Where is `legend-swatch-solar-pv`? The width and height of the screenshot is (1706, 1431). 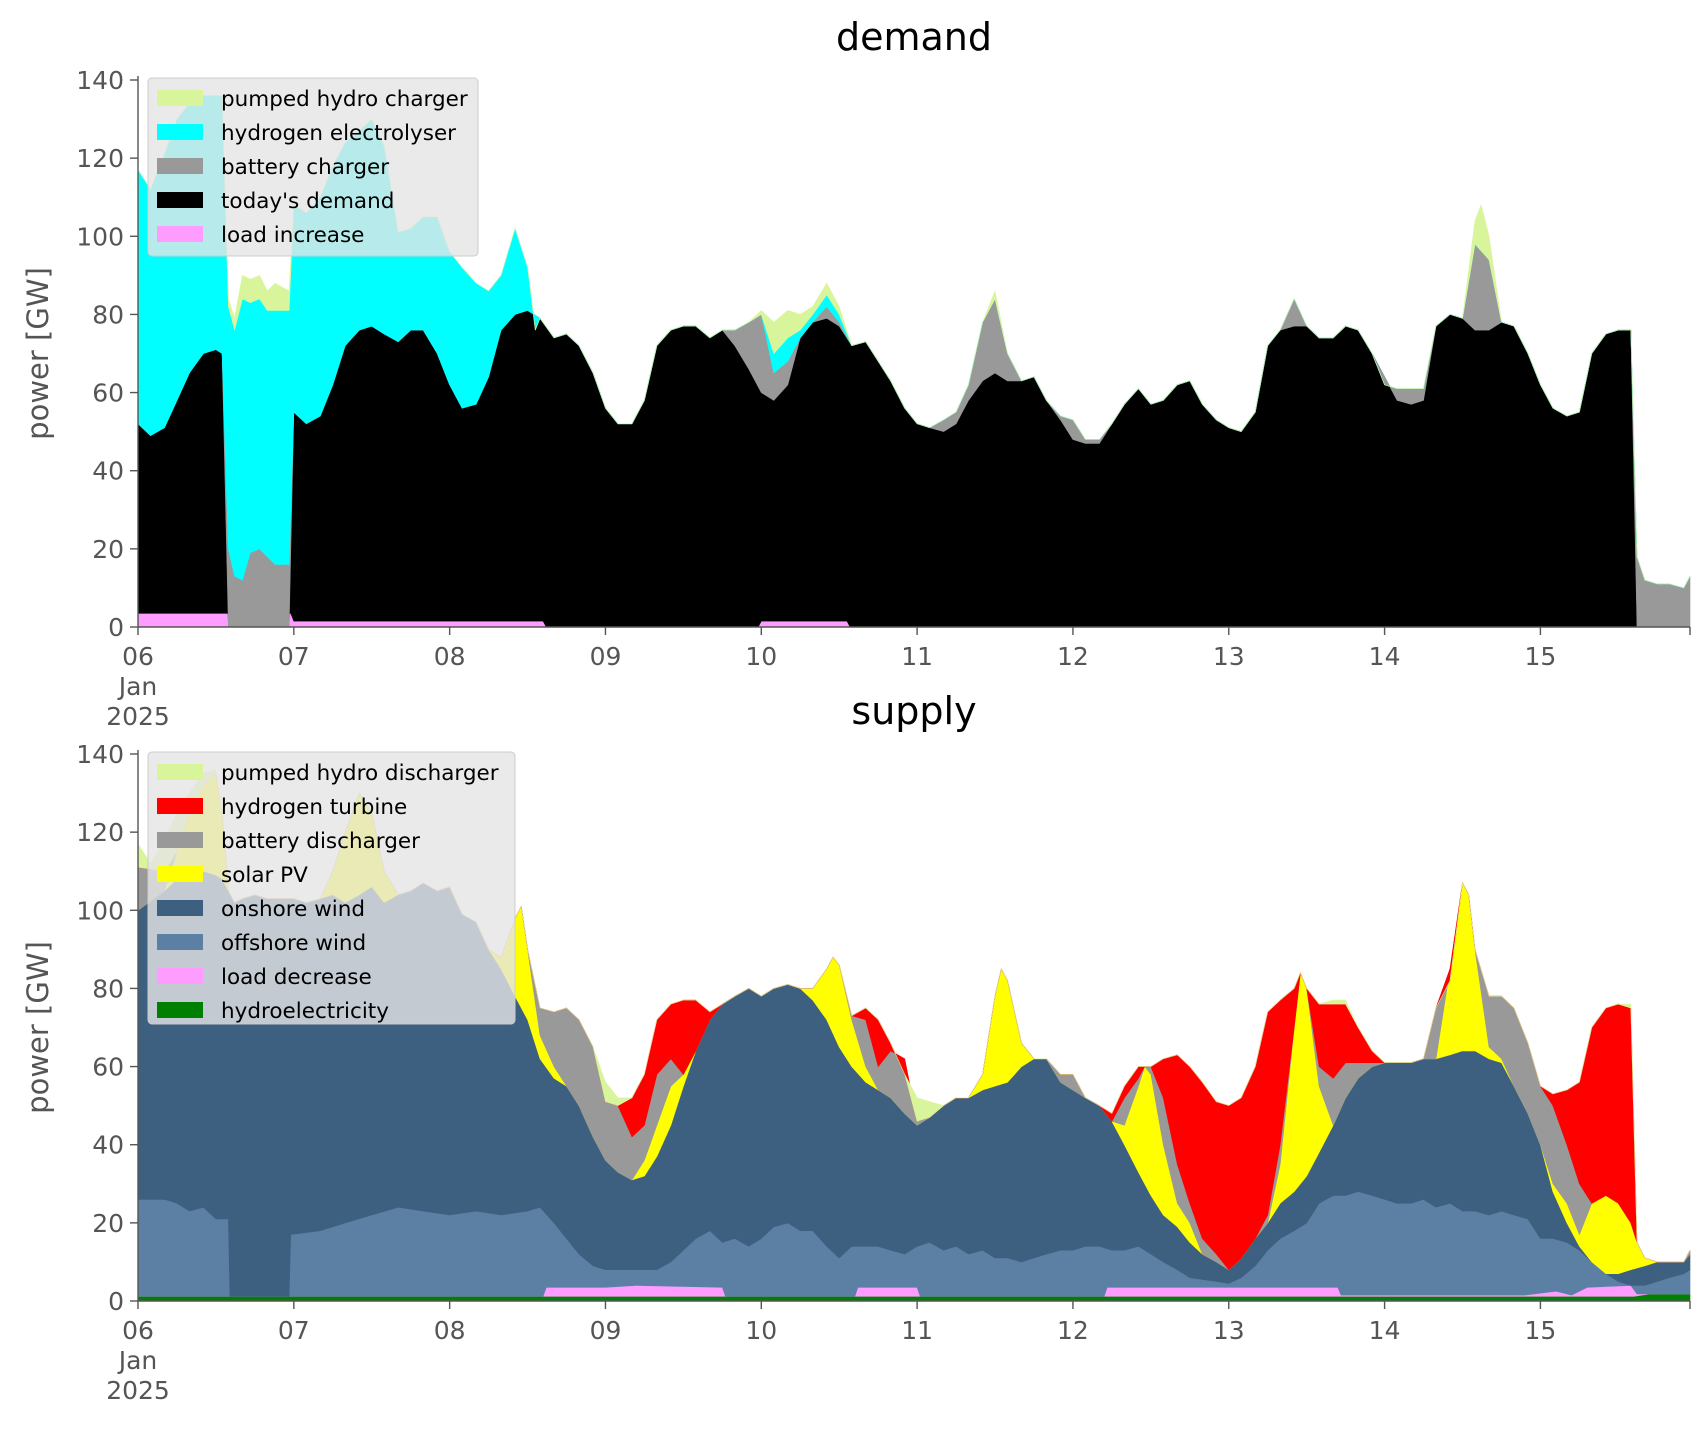
legend-swatch-solar-pv is located at coordinates (180, 874).